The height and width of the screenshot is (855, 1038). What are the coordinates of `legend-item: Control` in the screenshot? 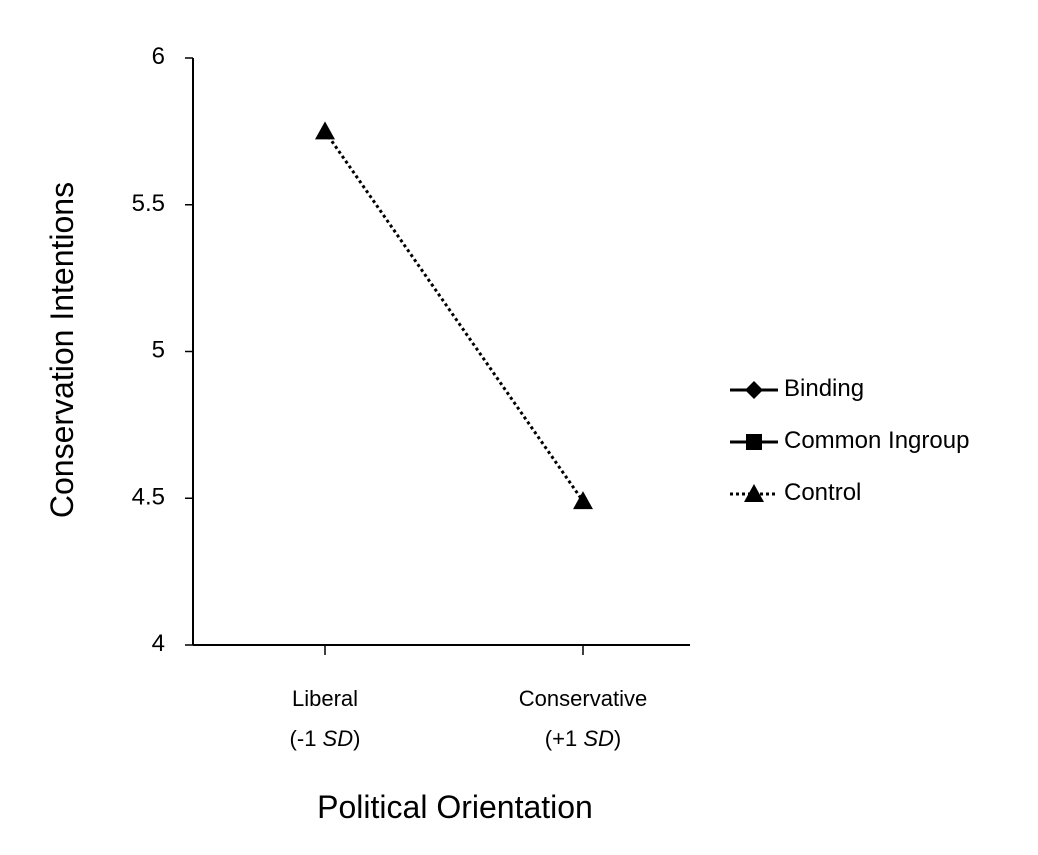 It's located at (795, 492).